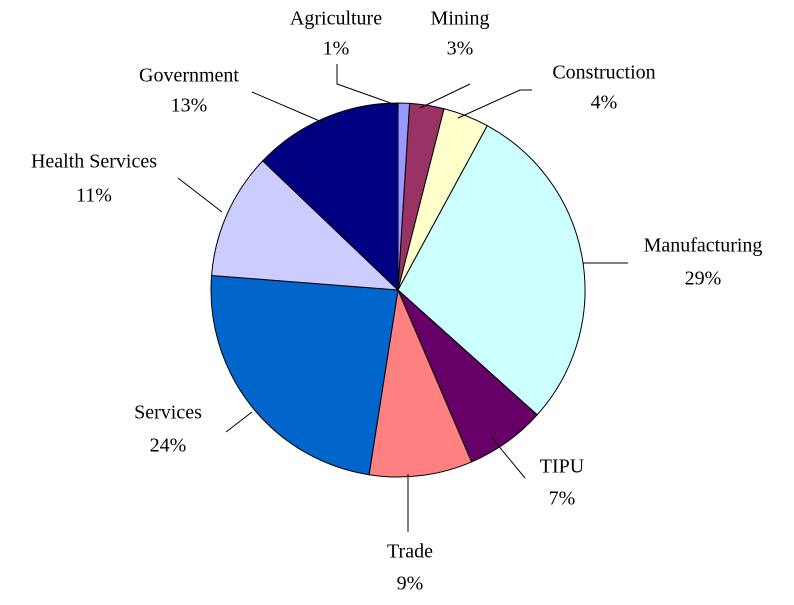 This screenshot has width=794, height=605. I want to click on value-label: 7%, so click(562, 499).